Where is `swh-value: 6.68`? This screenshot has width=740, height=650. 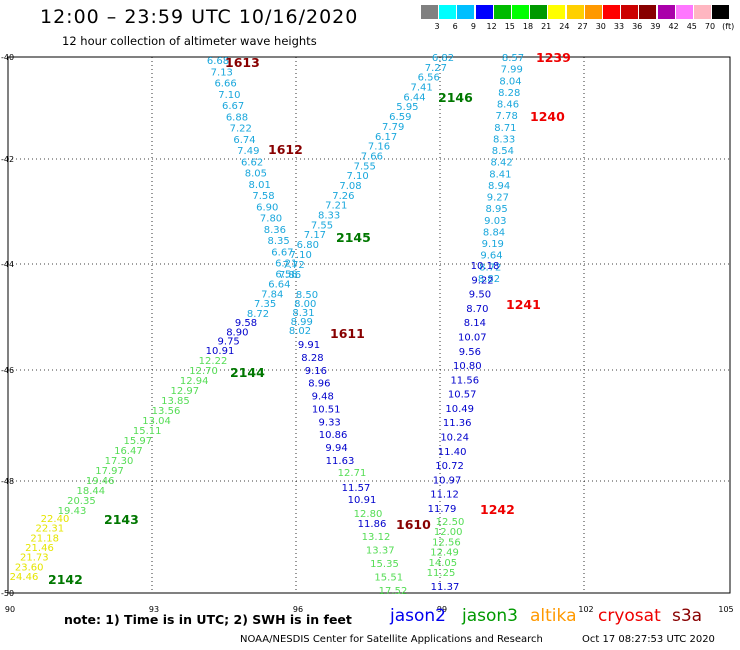 swh-value: 6.68 is located at coordinates (218, 61).